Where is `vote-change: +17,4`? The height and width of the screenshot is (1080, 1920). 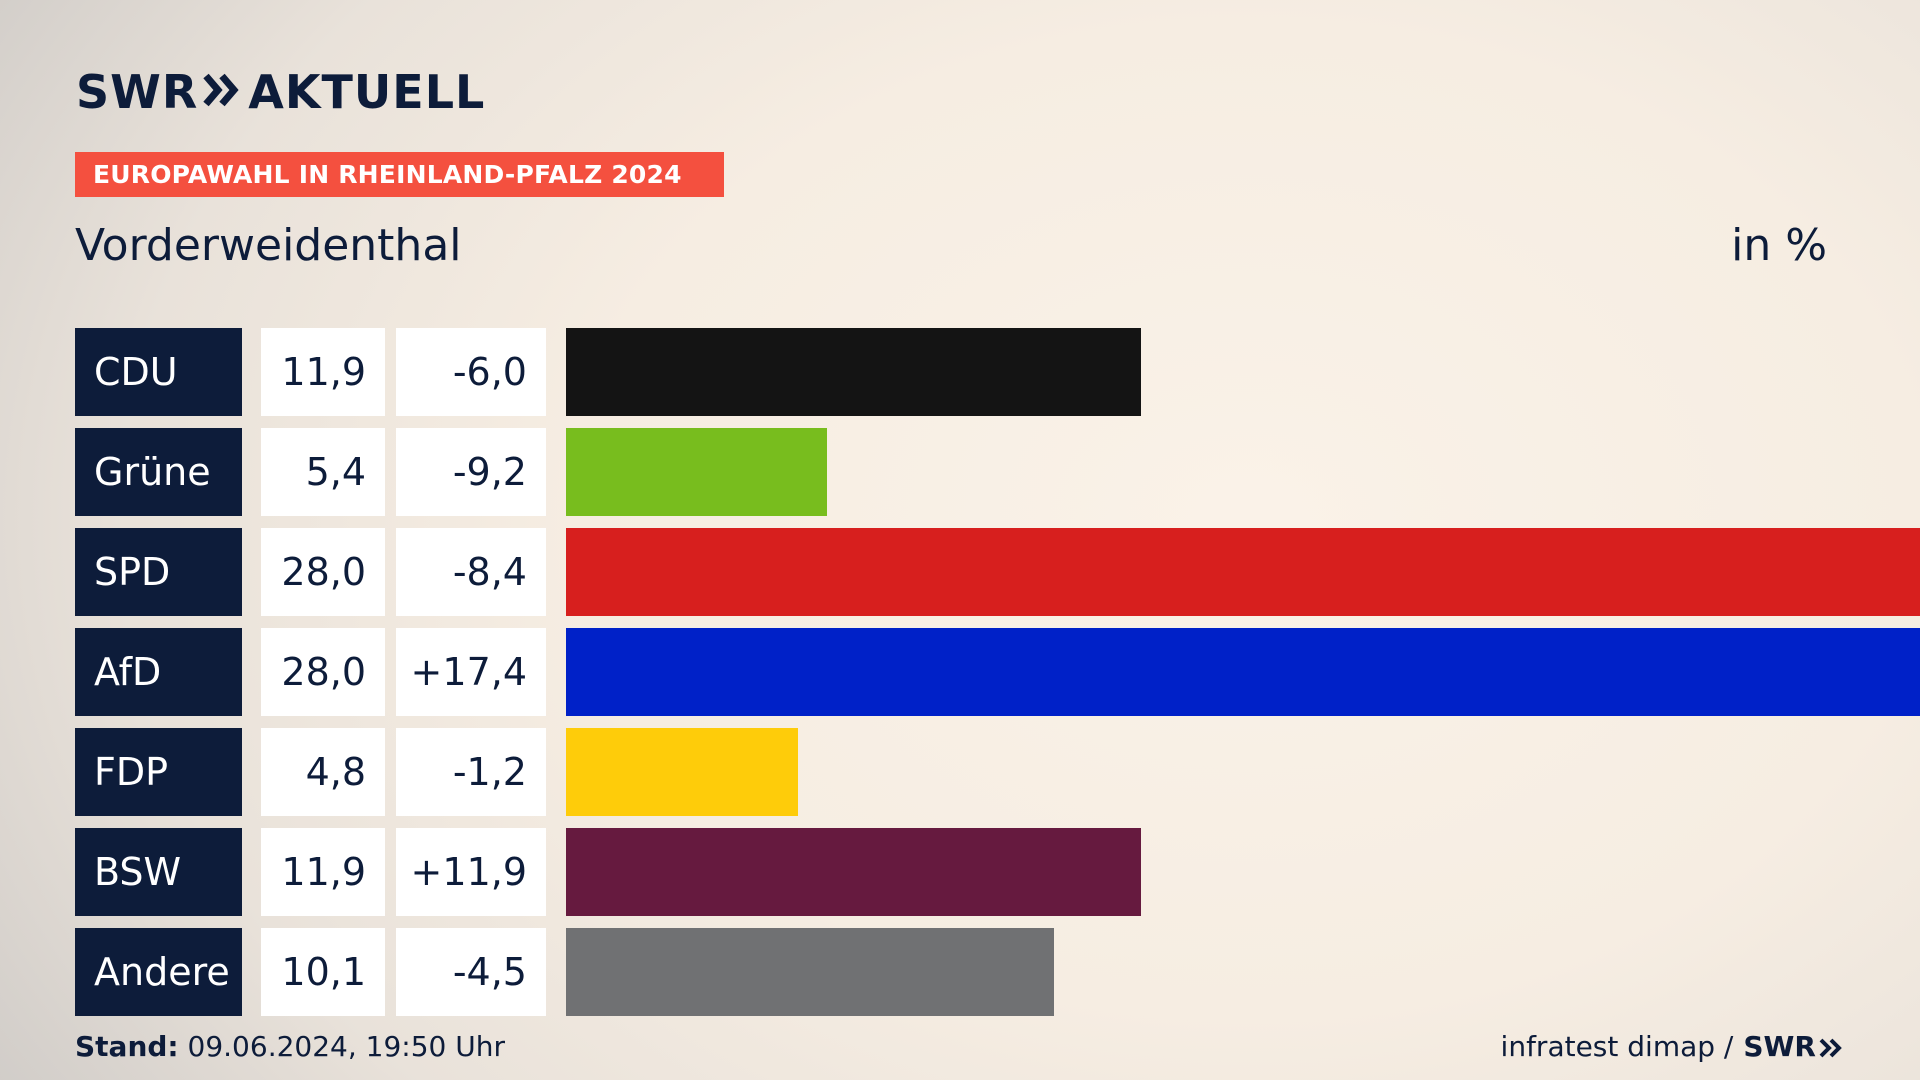
vote-change: +17,4 is located at coordinates (471, 672).